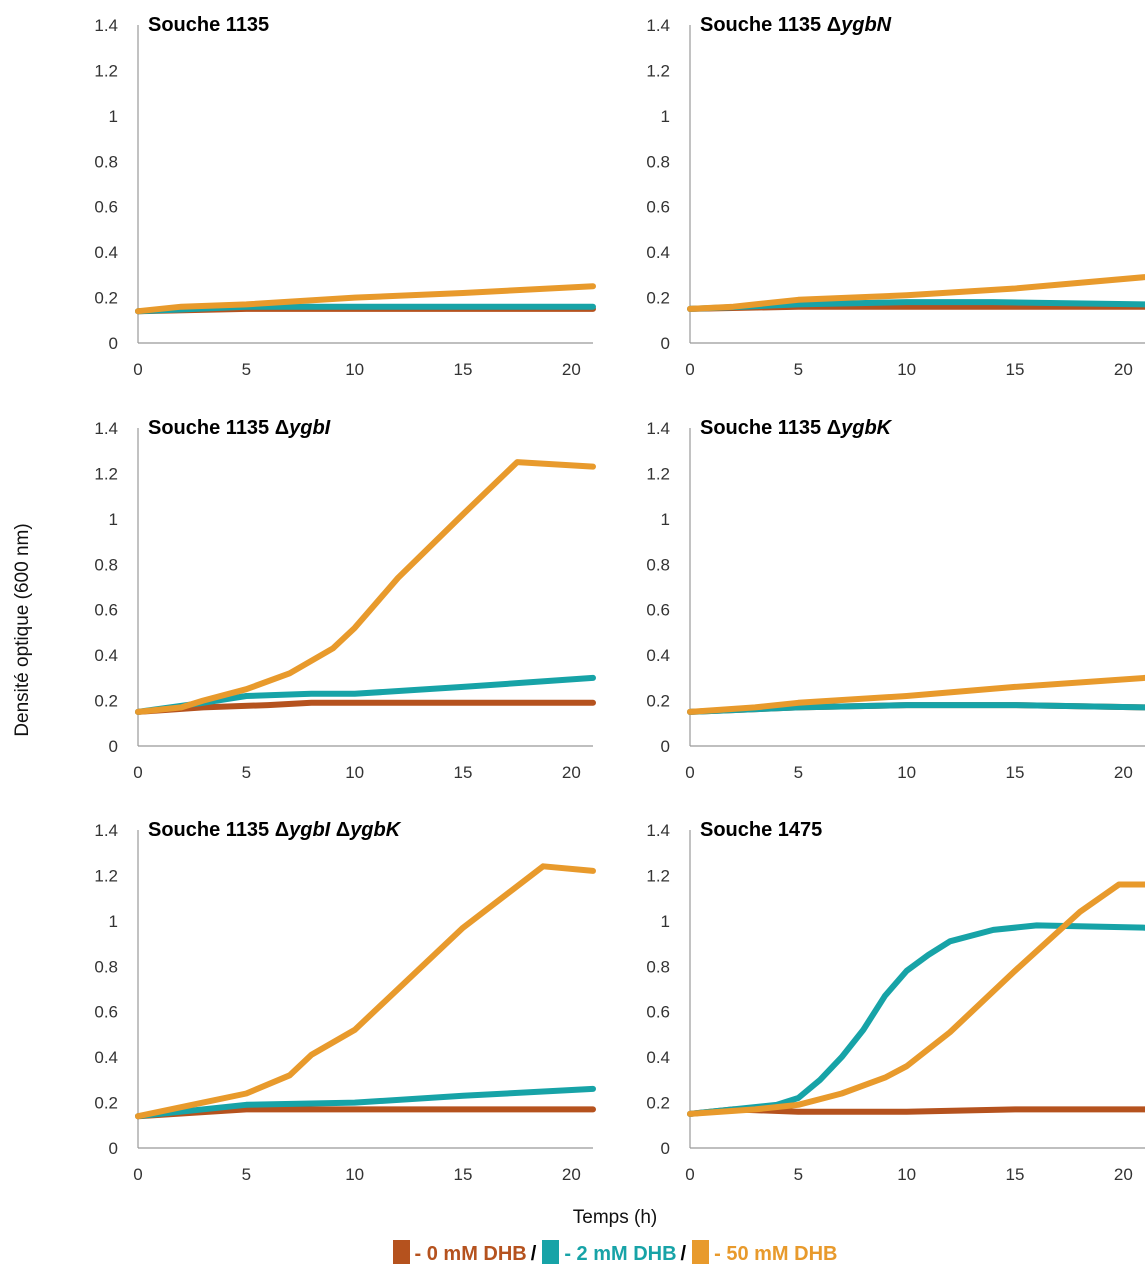 This screenshot has width=1145, height=1280. I want to click on panel-title: Souche 1135 ΔygbK, so click(796, 428).